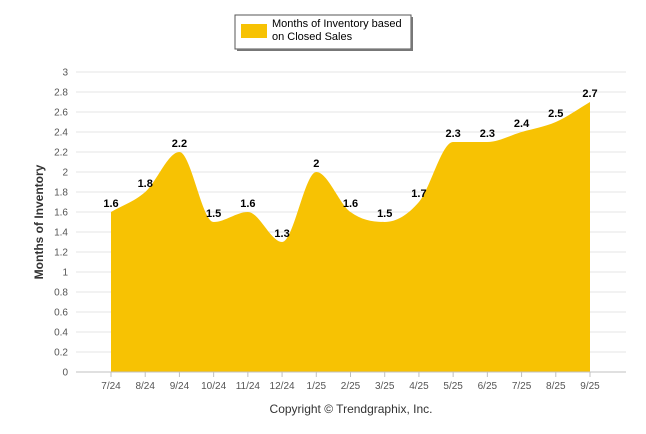  What do you see at coordinates (180, 386) in the screenshot?
I see `x-tick-label: 9/24` at bounding box center [180, 386].